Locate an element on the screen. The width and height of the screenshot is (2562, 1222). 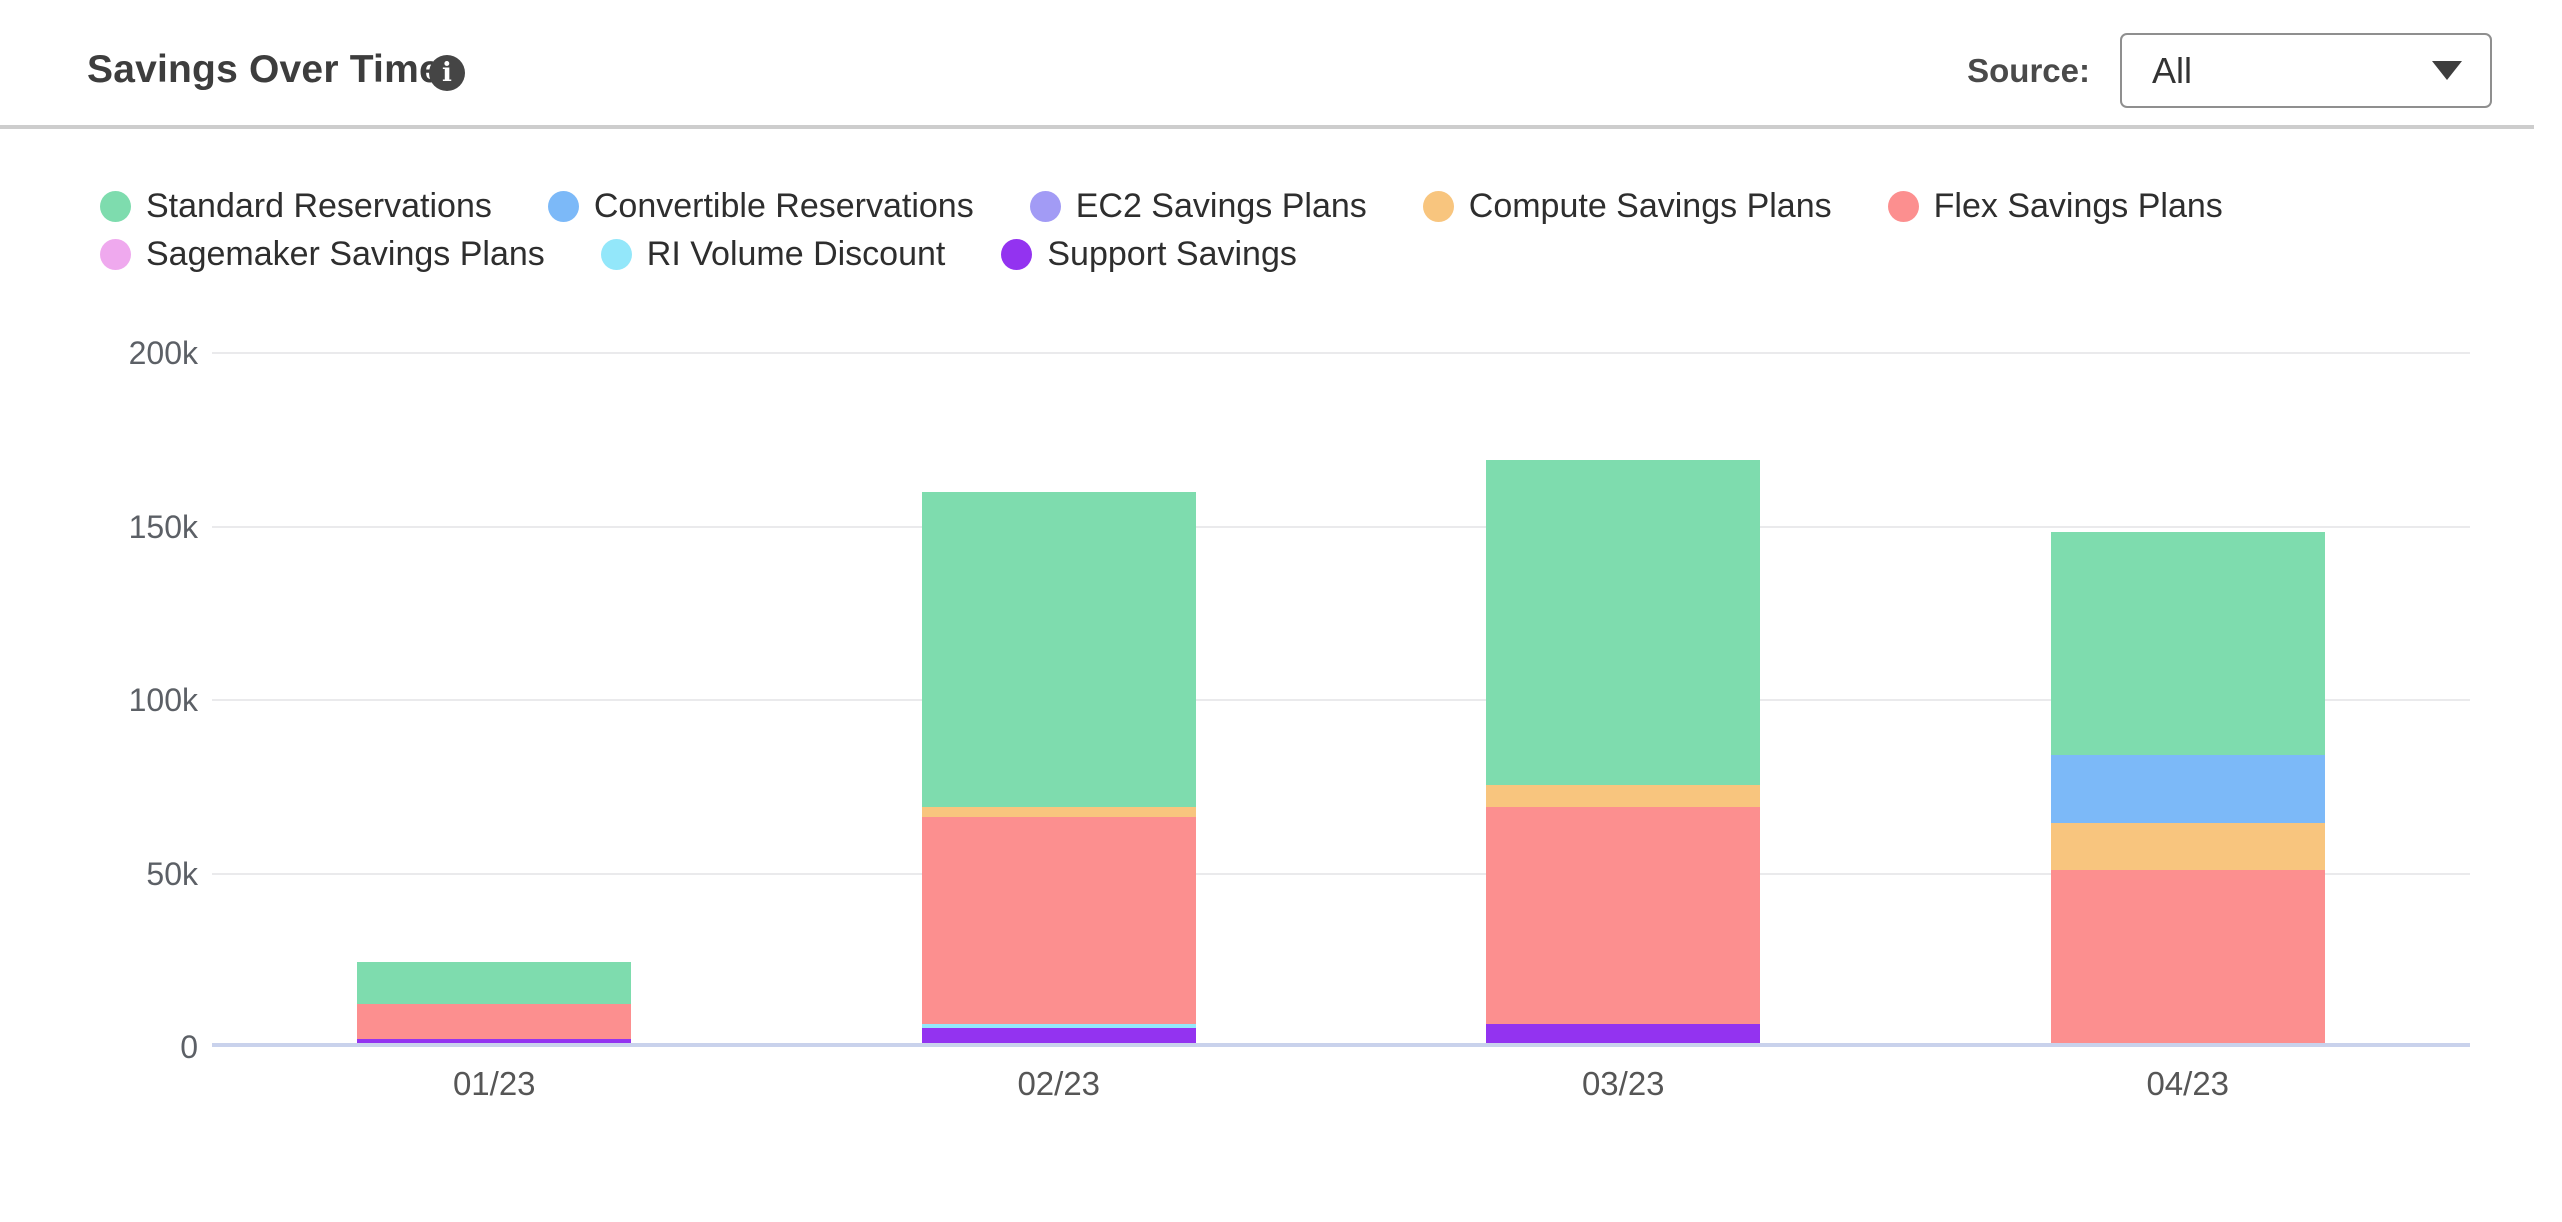
y-axis-label: 150k is located at coordinates (163, 526).